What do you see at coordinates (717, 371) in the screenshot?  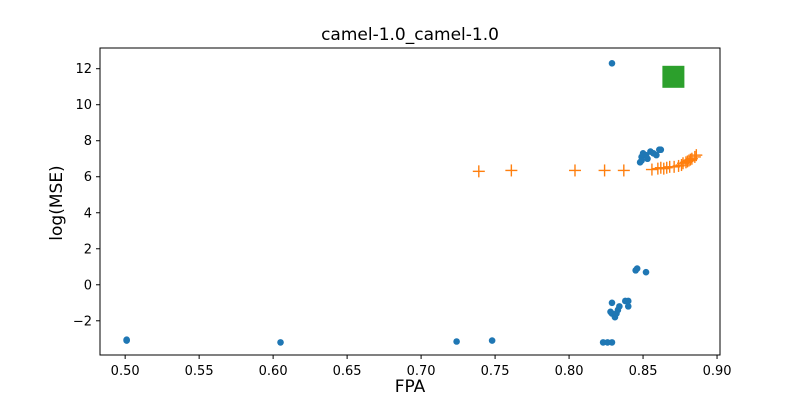 I see `x-tick-label: 0.90` at bounding box center [717, 371].